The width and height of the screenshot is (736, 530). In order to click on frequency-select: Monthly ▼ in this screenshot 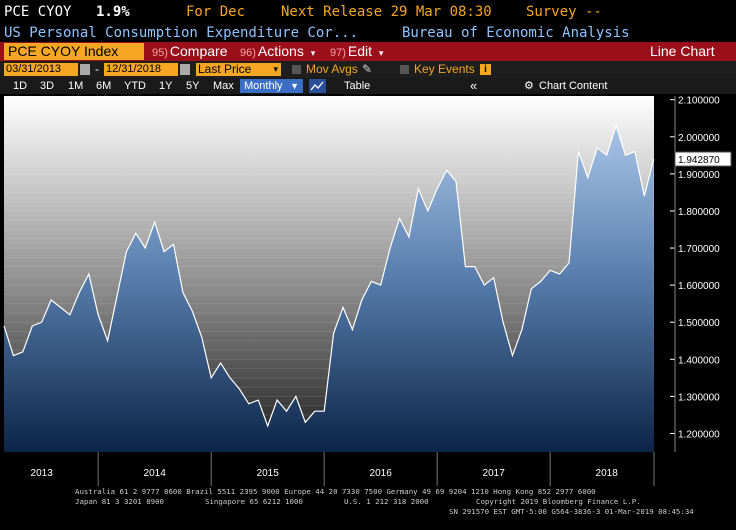, I will do `click(271, 86)`.